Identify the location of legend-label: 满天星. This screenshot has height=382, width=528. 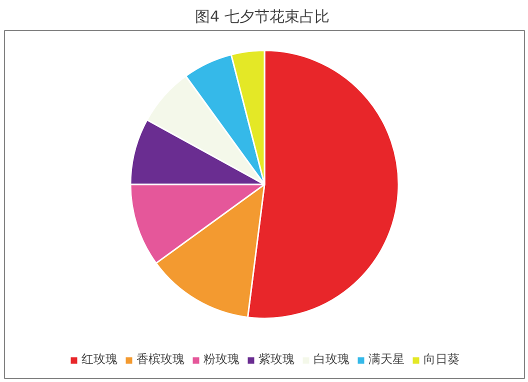
(386, 359).